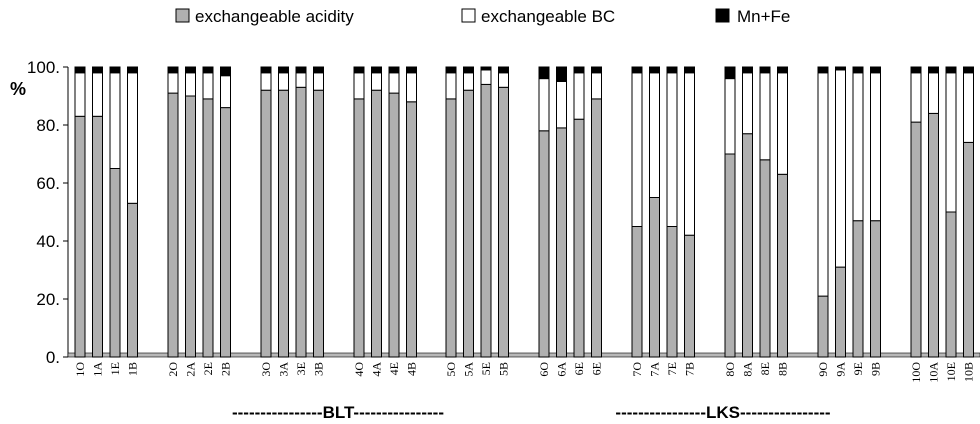 The width and height of the screenshot is (980, 424). I want to click on x-tick-label: 7E, so click(672, 368).